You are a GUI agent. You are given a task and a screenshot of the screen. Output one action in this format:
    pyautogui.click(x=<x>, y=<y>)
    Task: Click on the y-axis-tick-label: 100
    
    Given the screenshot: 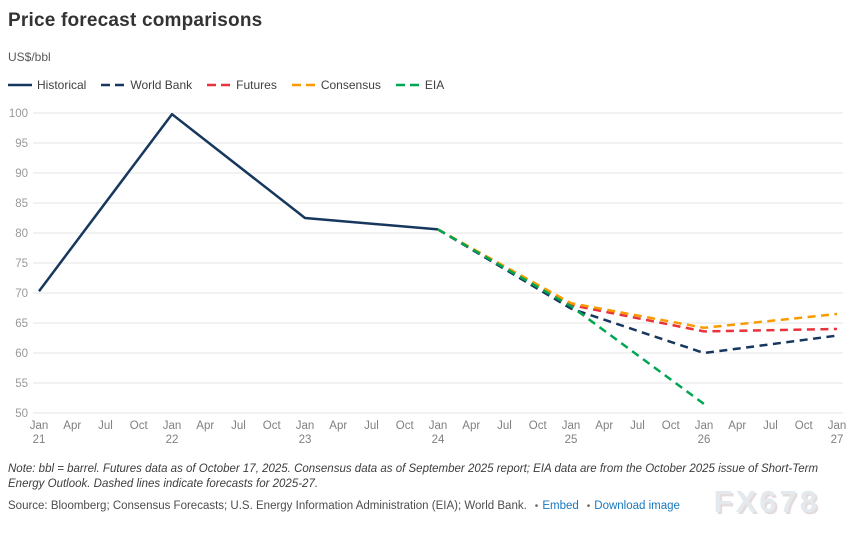 What is the action you would take?
    pyautogui.click(x=18, y=114)
    